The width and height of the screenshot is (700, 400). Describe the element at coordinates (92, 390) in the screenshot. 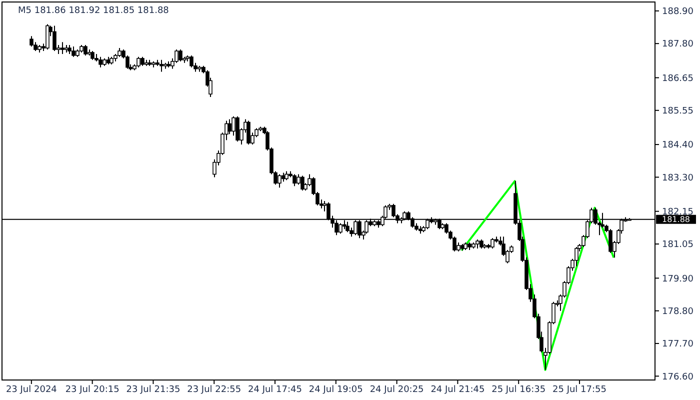

I see `x-tick-label: 23 Jul 20:15` at that location.